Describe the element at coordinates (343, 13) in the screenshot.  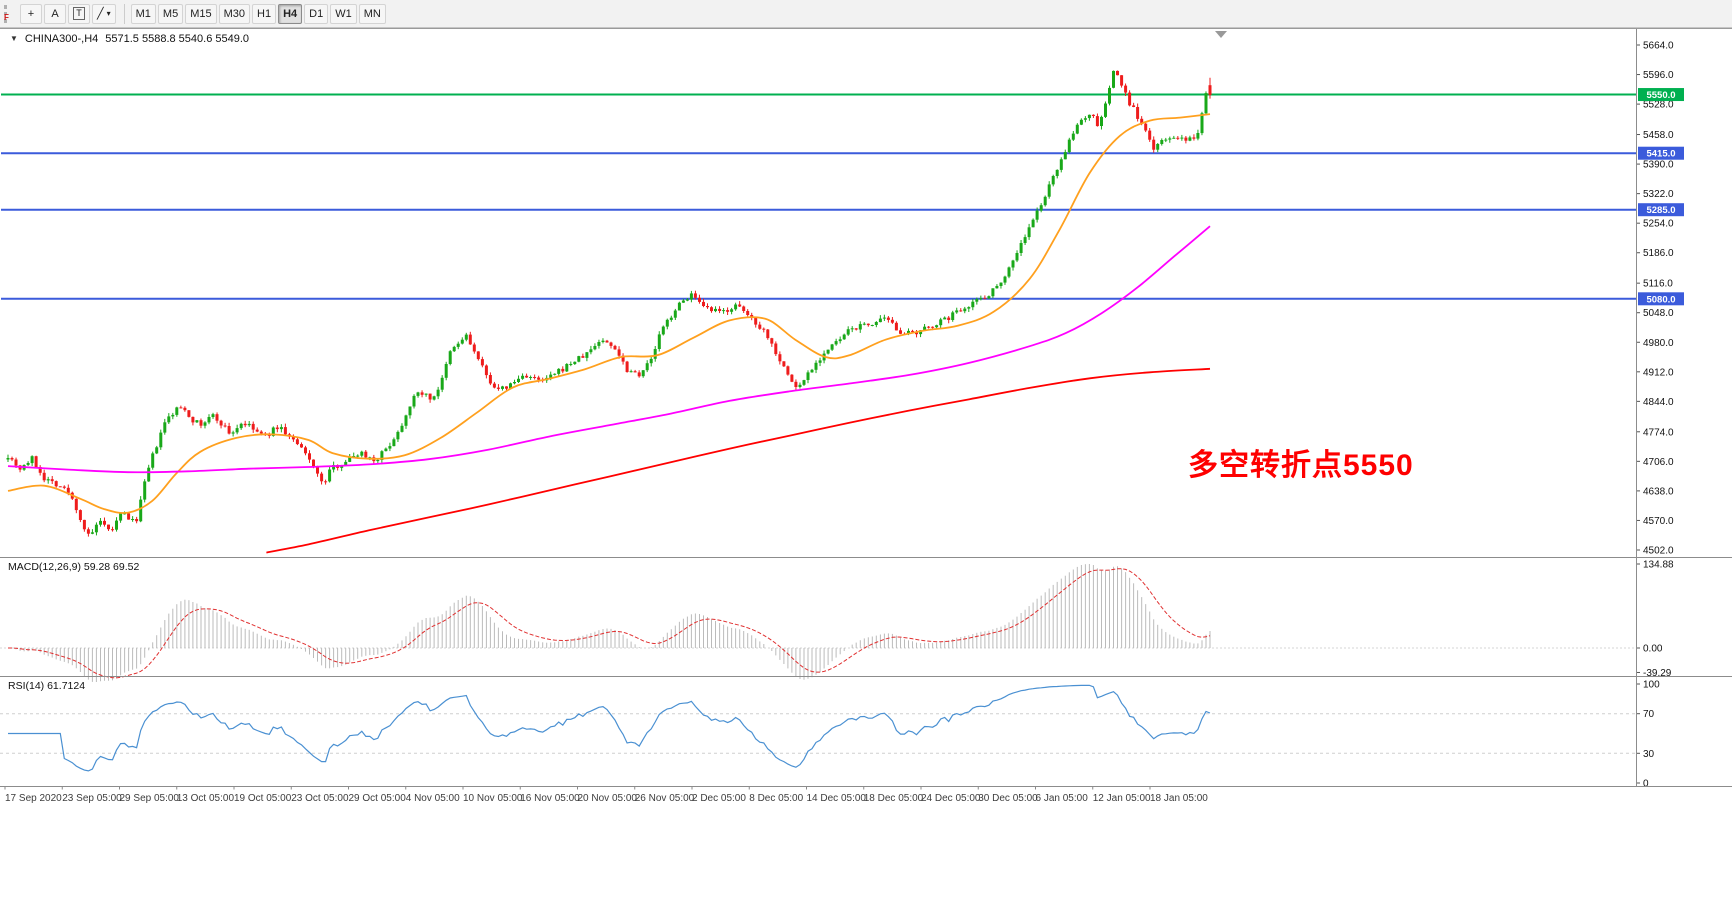
I see `timeframe-w1-button: W1` at that location.